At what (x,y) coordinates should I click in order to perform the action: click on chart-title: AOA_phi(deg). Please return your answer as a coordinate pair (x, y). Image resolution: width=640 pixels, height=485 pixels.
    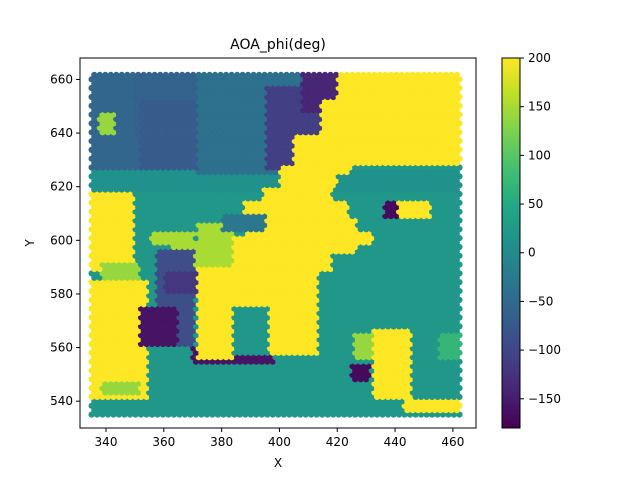
    Looking at the image, I should click on (278, 45).